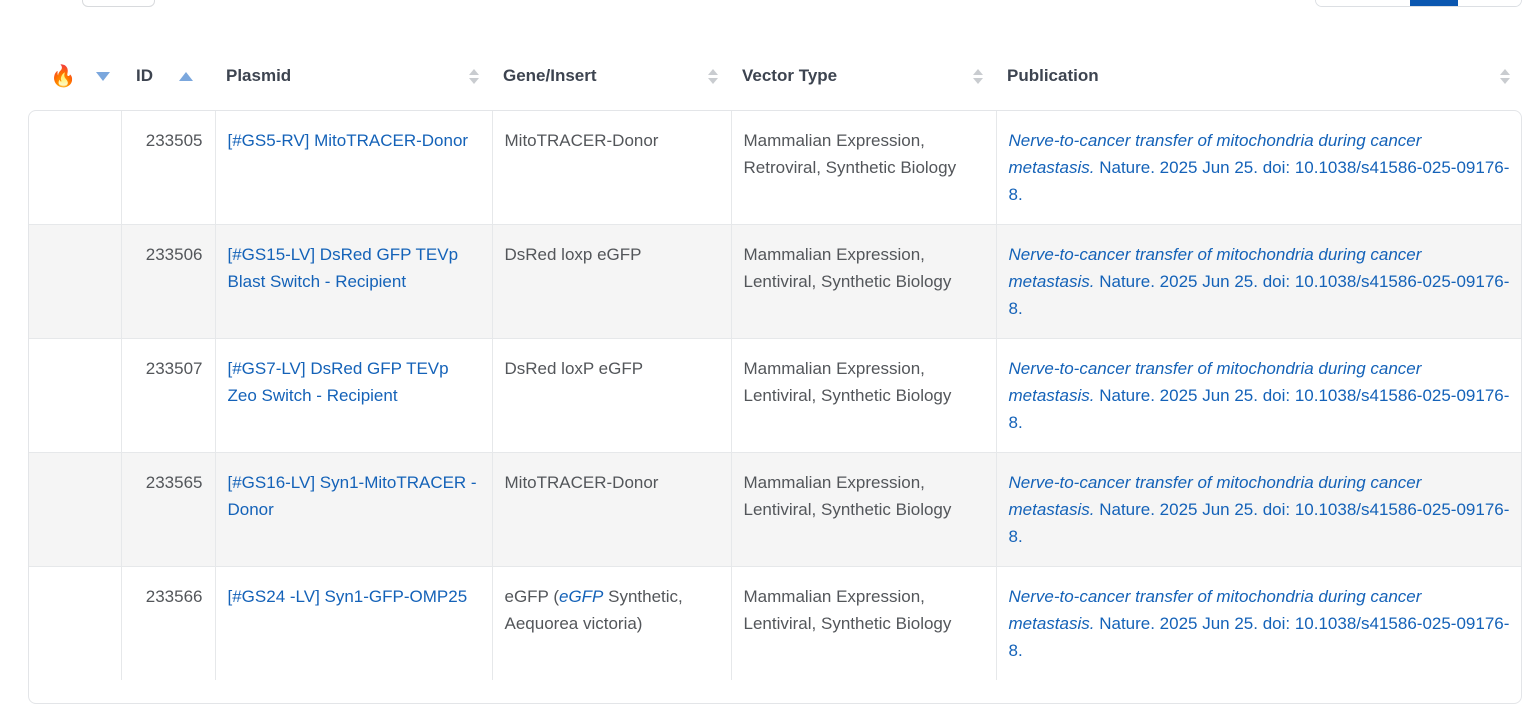  What do you see at coordinates (354, 168) in the screenshot?
I see `cell-plasmid: [#GS5-RV] MitoTRACER-Donor` at bounding box center [354, 168].